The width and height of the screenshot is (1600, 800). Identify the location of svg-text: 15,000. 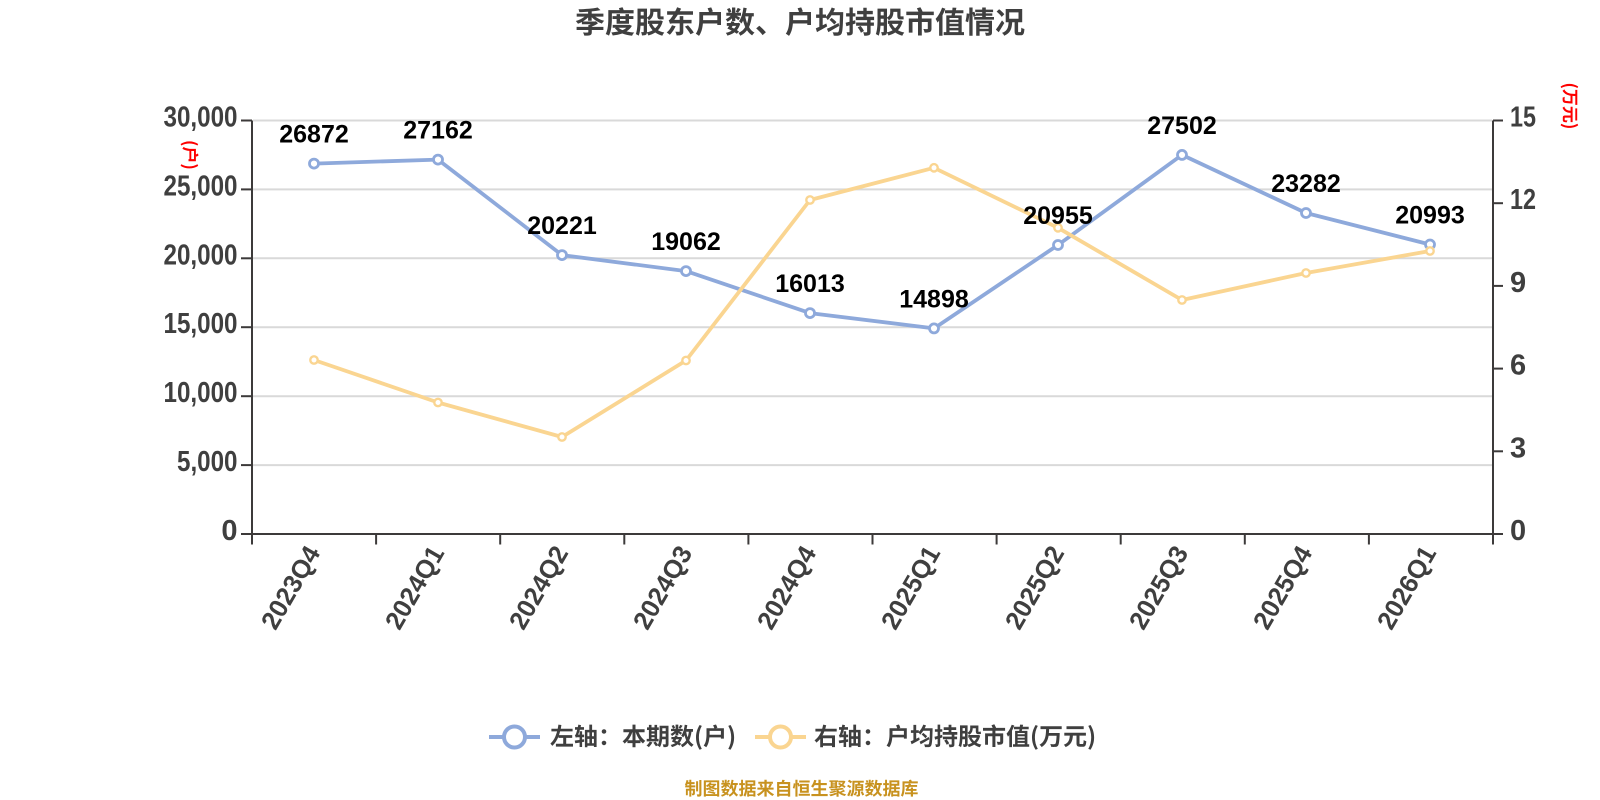
(201, 324).